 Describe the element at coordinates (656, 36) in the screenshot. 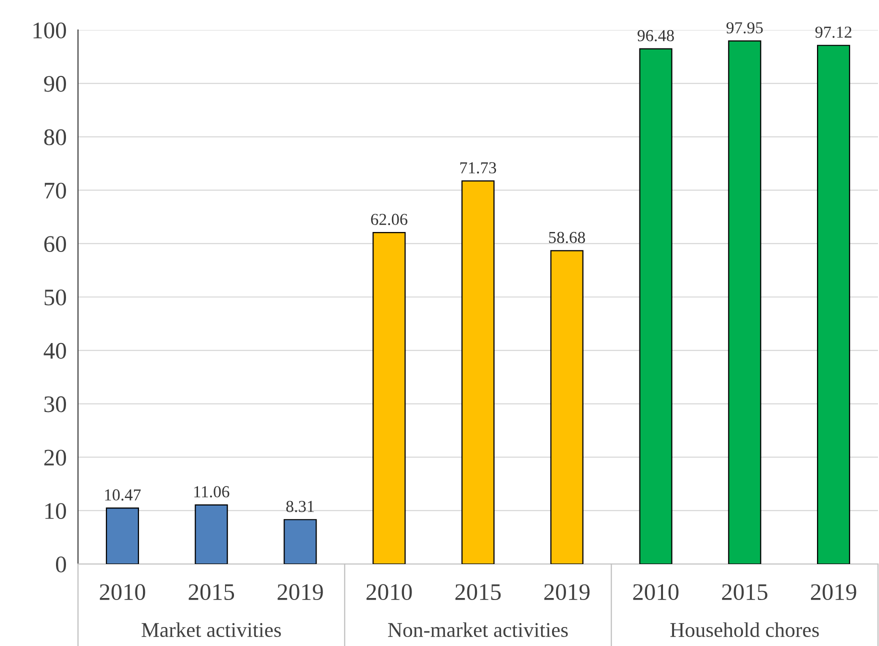

I see `data-label: 96.48` at that location.